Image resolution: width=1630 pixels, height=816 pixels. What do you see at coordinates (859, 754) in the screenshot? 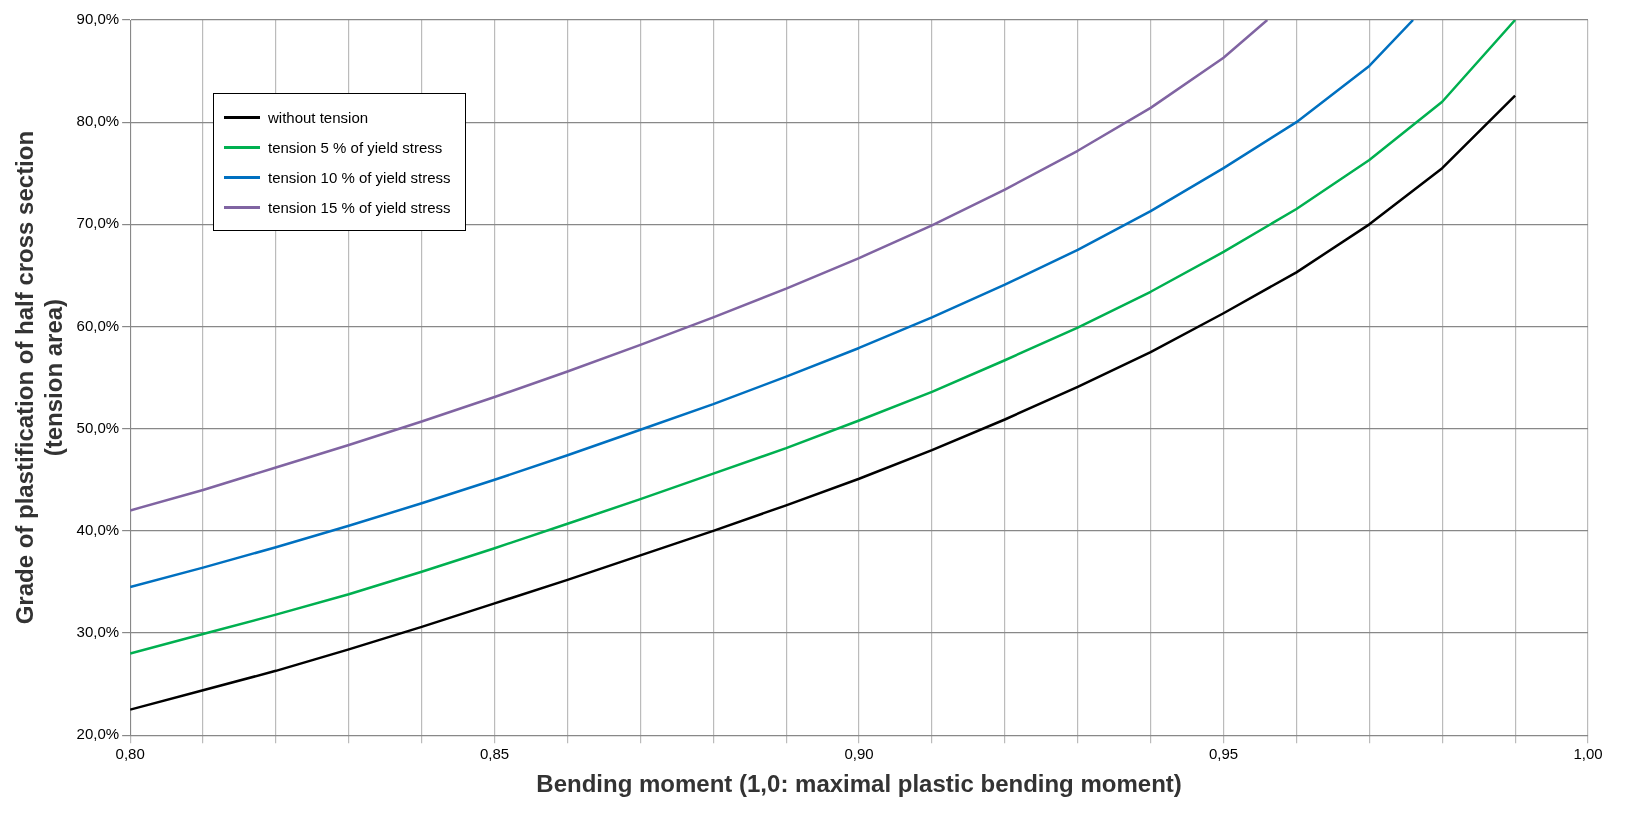
I see `x-tick-label: 0,90` at bounding box center [859, 754].